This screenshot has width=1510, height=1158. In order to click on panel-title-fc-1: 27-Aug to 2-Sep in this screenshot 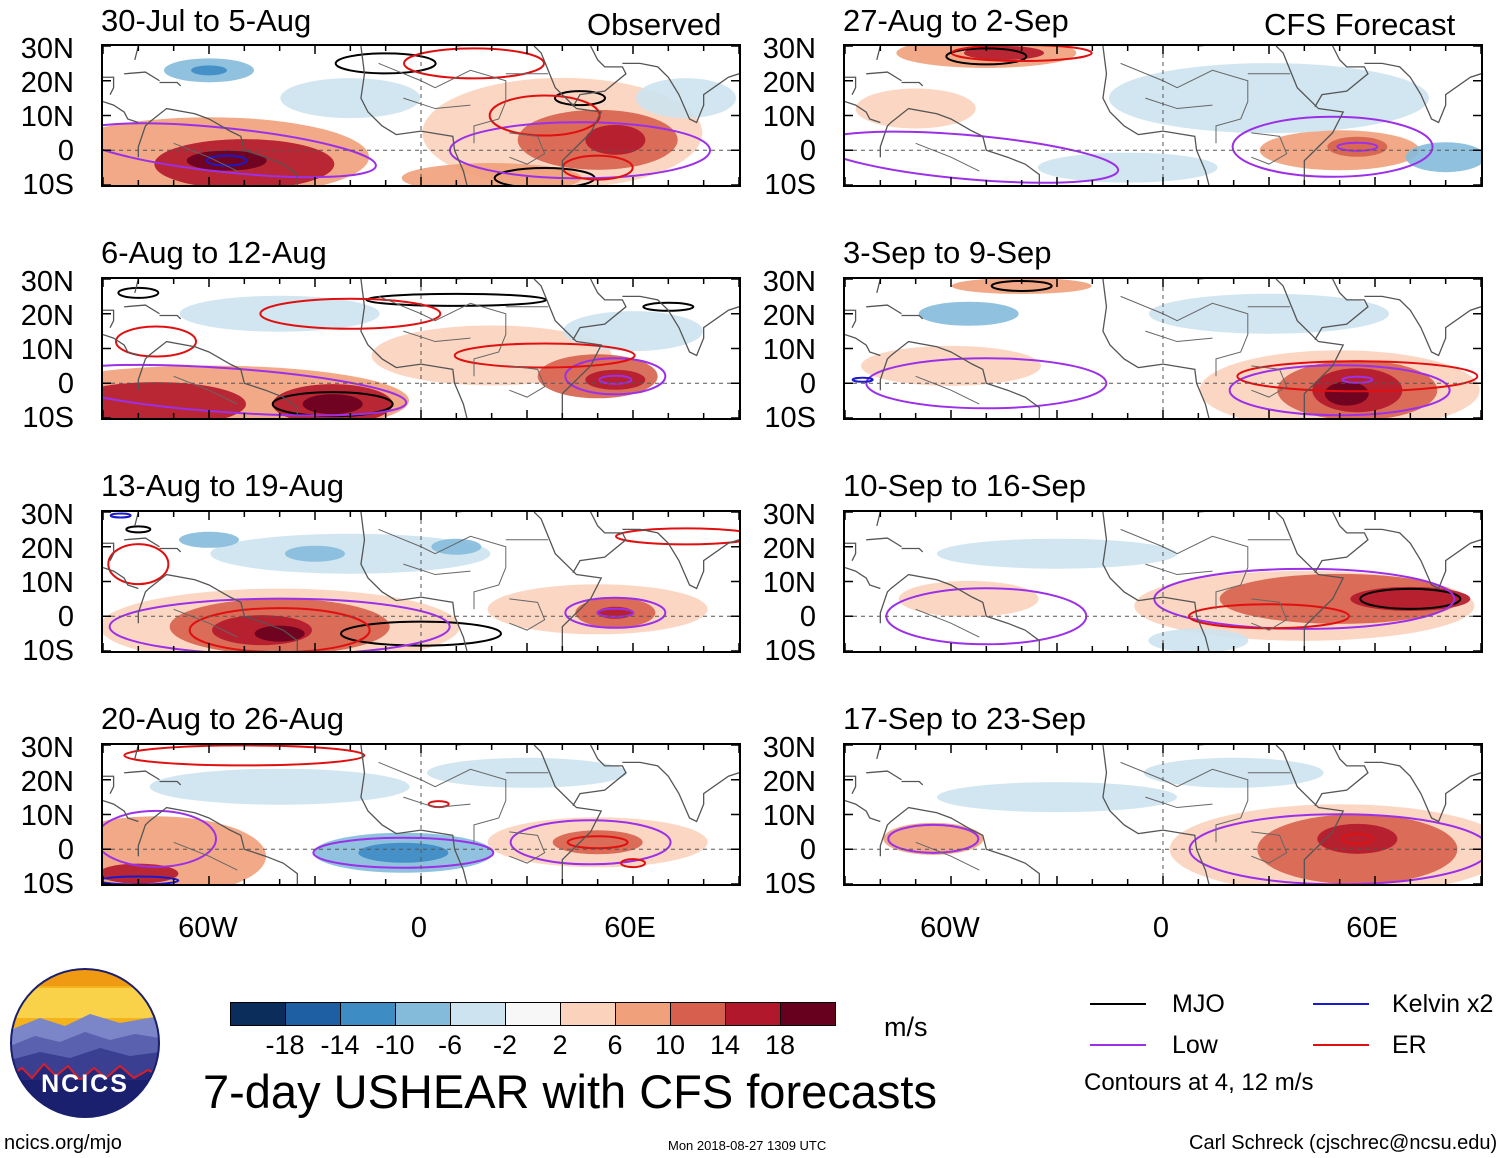, I will do `click(956, 20)`.